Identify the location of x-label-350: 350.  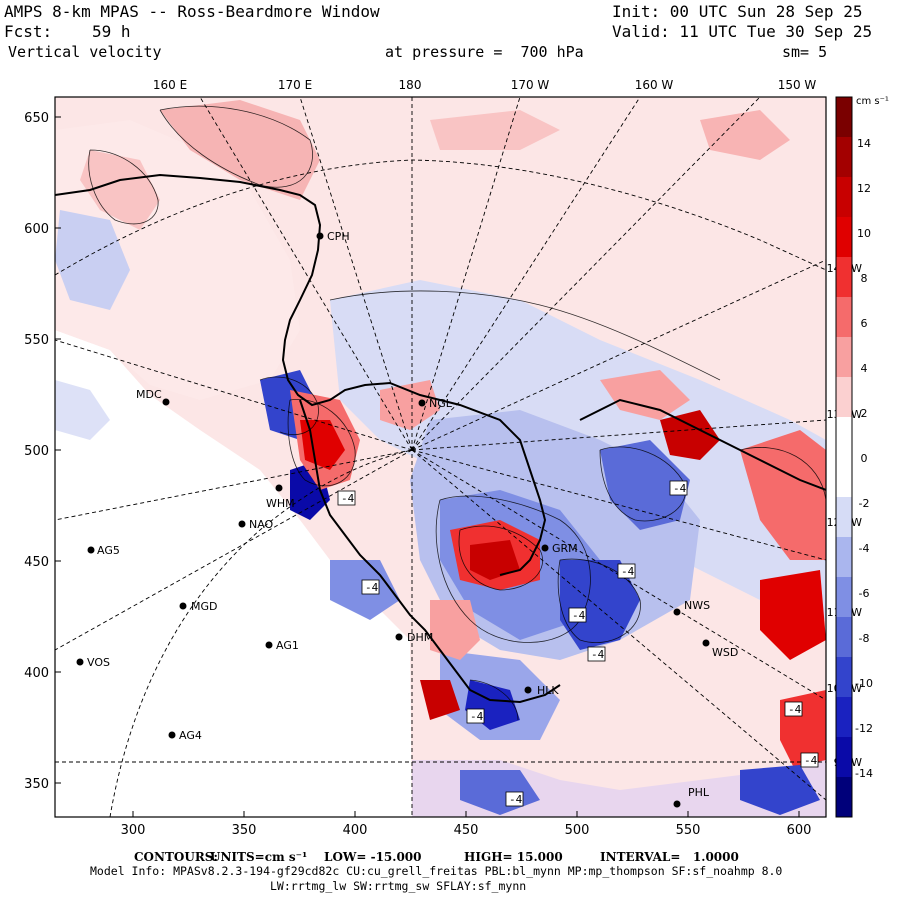
(244, 830).